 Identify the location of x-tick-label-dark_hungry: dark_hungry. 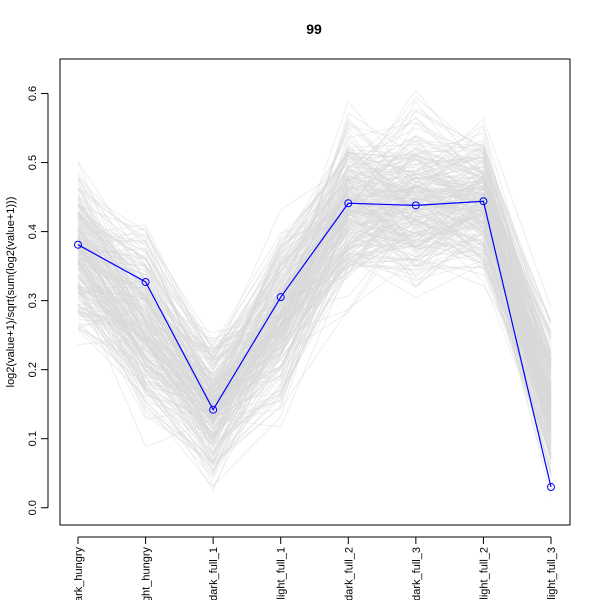
(79, 573).